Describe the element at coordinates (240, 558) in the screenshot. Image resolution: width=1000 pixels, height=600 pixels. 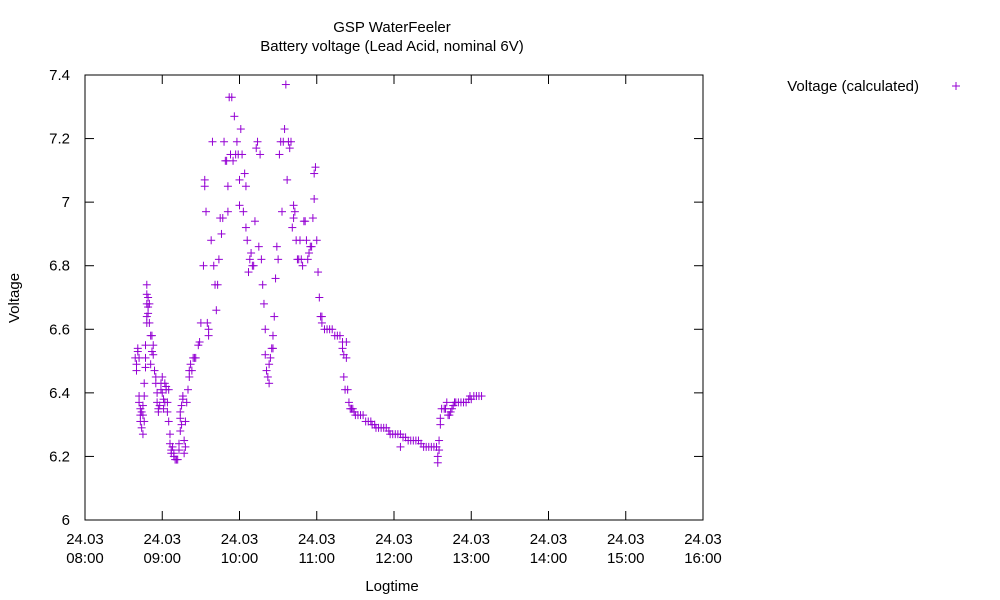
I see `x-tick-time-label: 10:00` at that location.